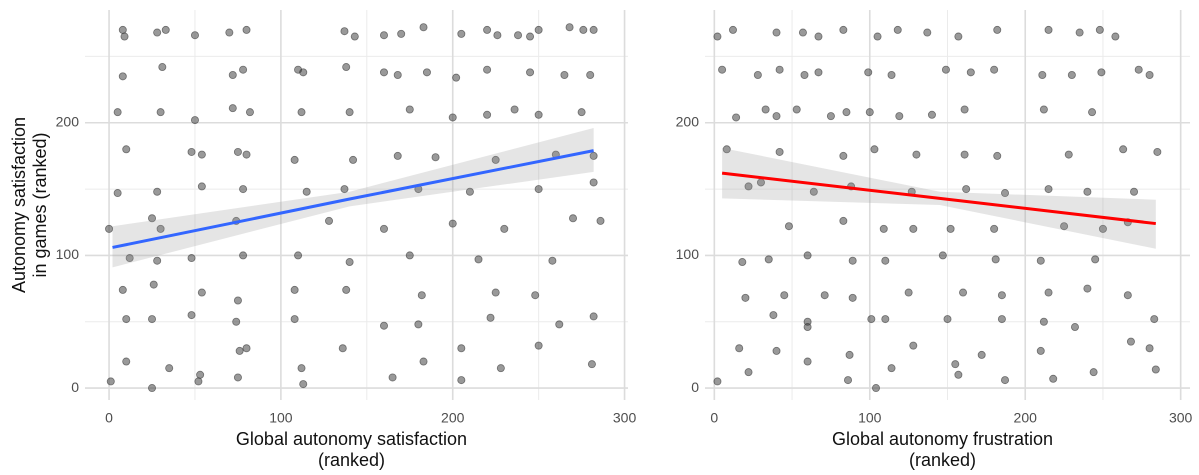  What do you see at coordinates (351, 439) in the screenshot?
I see `x-axis-title: Global autonomy satisfaction` at bounding box center [351, 439].